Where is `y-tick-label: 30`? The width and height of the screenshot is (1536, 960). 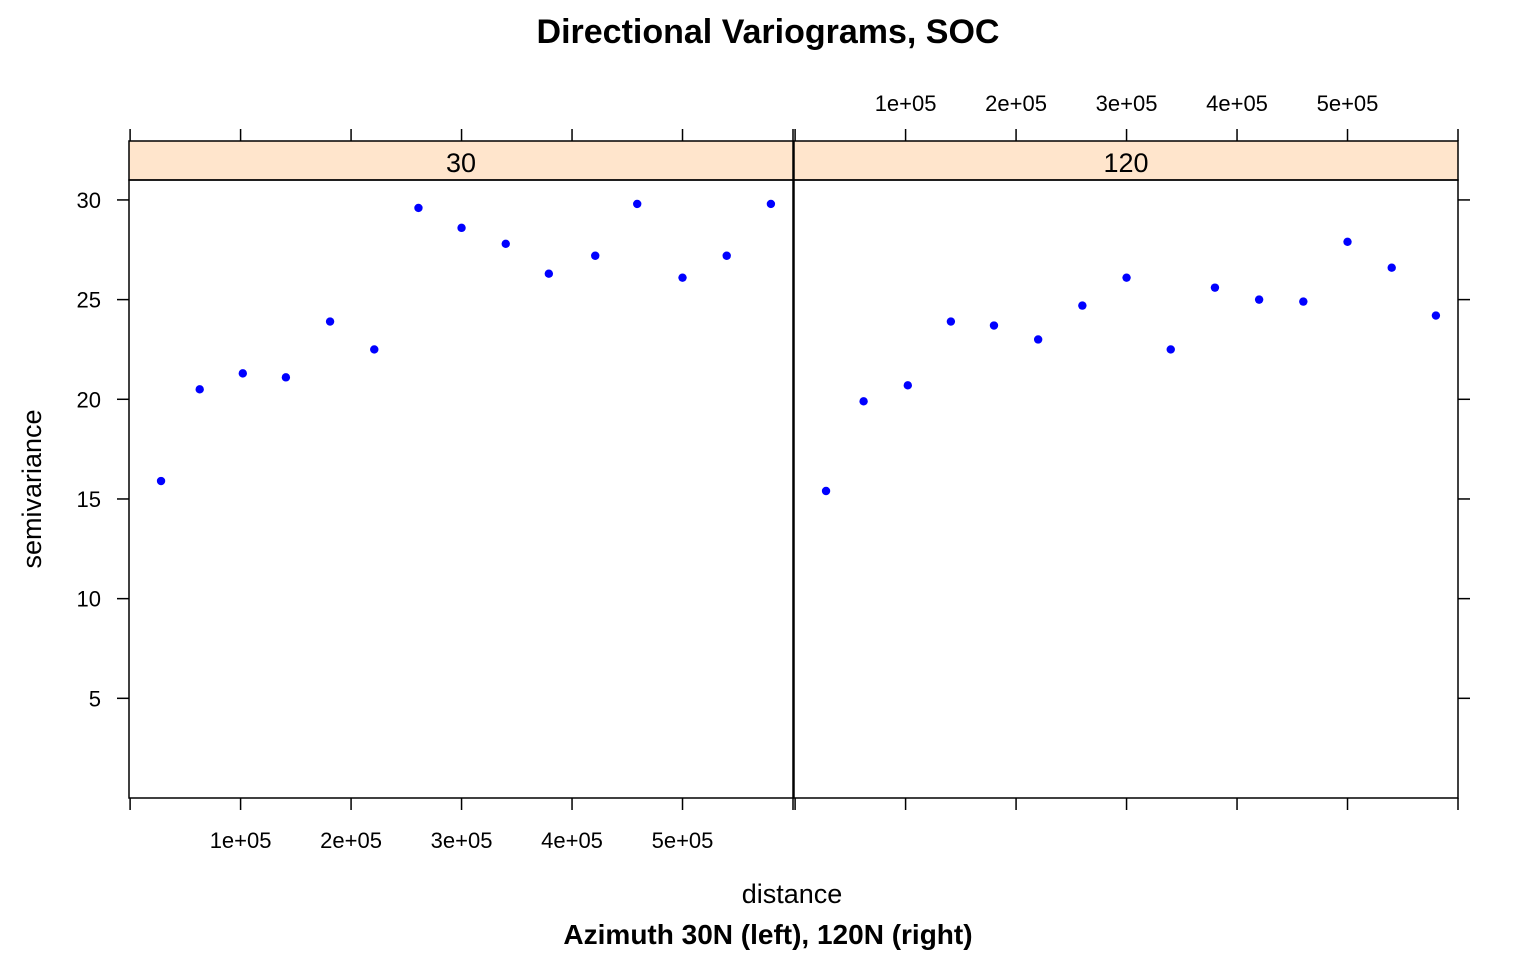 y-tick-label: 30 is located at coordinates (89, 200).